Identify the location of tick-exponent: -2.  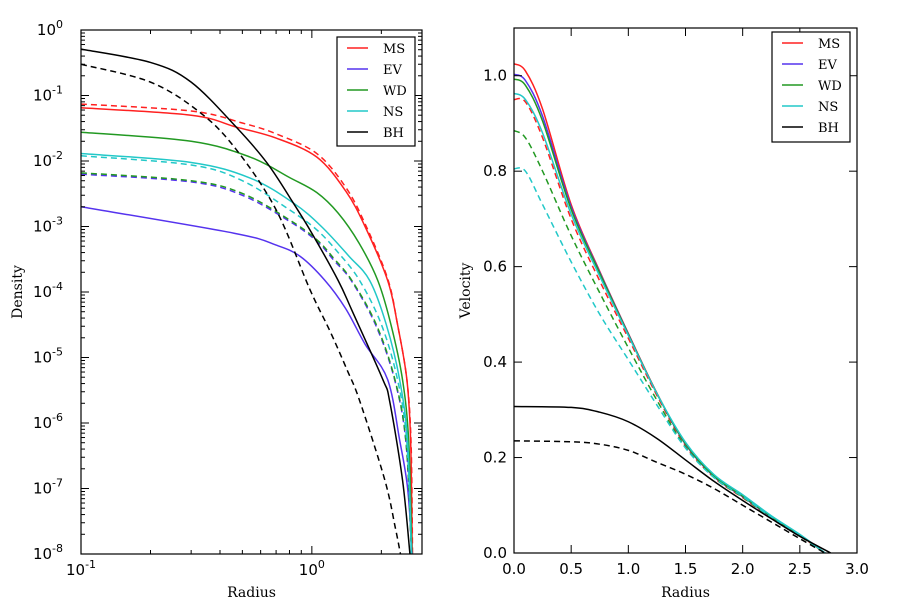
(57, 155).